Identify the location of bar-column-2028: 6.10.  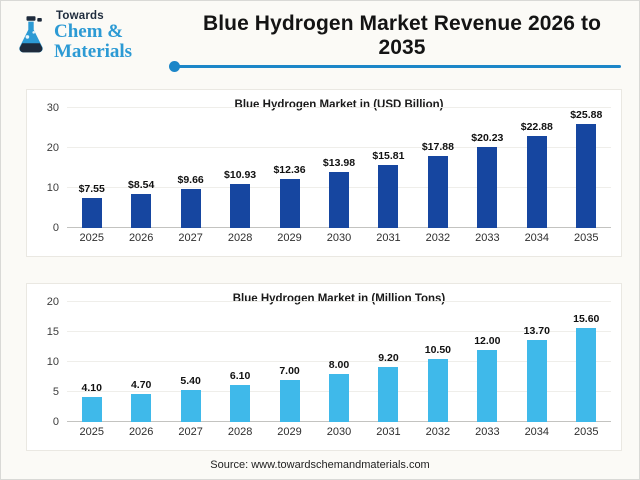
(239, 362).